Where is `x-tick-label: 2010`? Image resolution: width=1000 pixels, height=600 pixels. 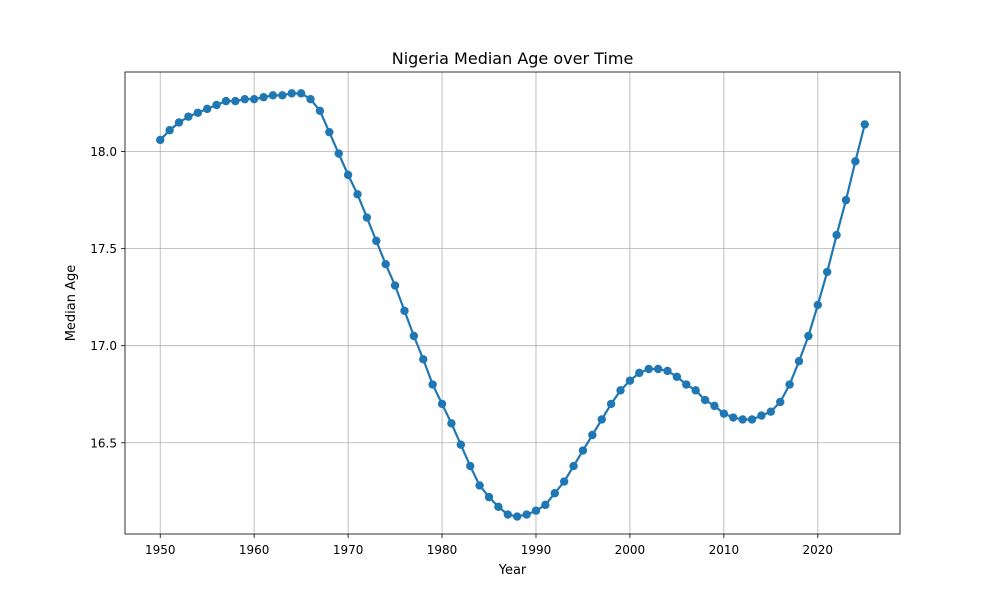 x-tick-label: 2010 is located at coordinates (724, 550).